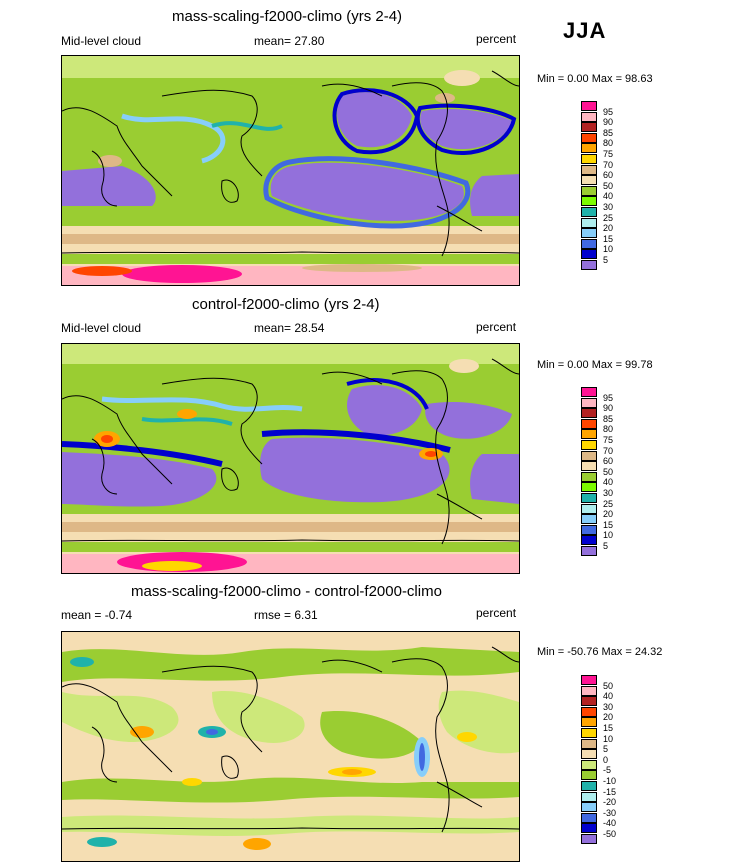  Describe the element at coordinates (610, 823) in the screenshot. I see `colorbar-label: -40` at that location.